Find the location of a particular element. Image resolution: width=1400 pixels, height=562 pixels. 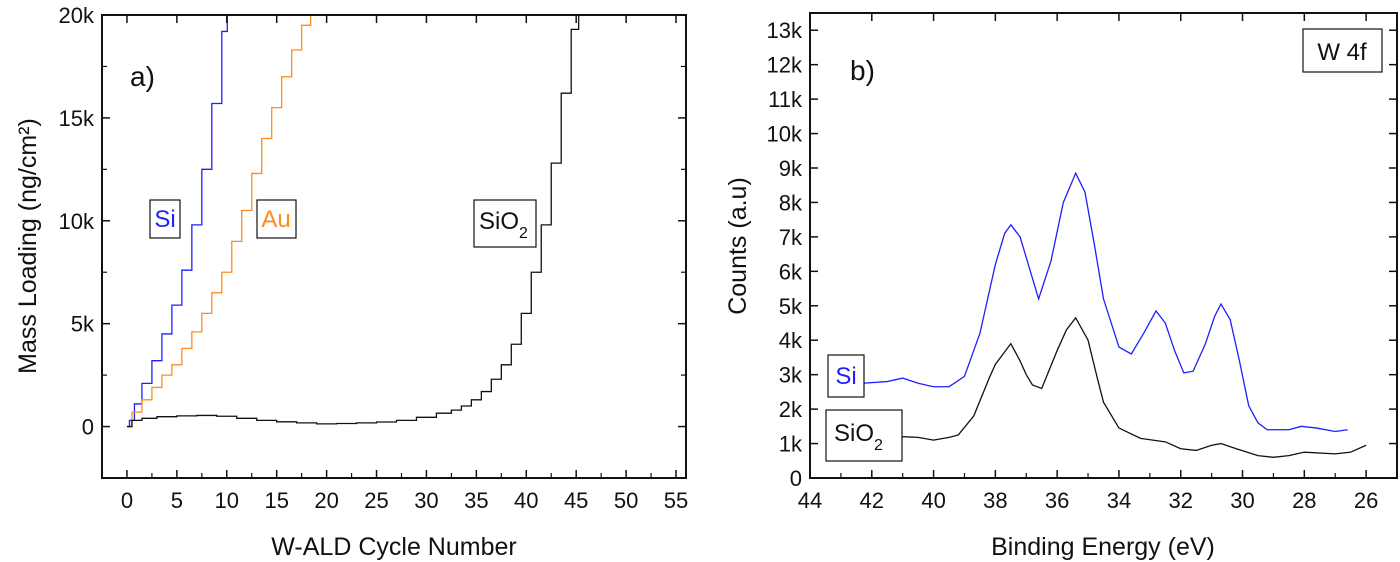

x-tick-label: 25 is located at coordinates (376, 500).